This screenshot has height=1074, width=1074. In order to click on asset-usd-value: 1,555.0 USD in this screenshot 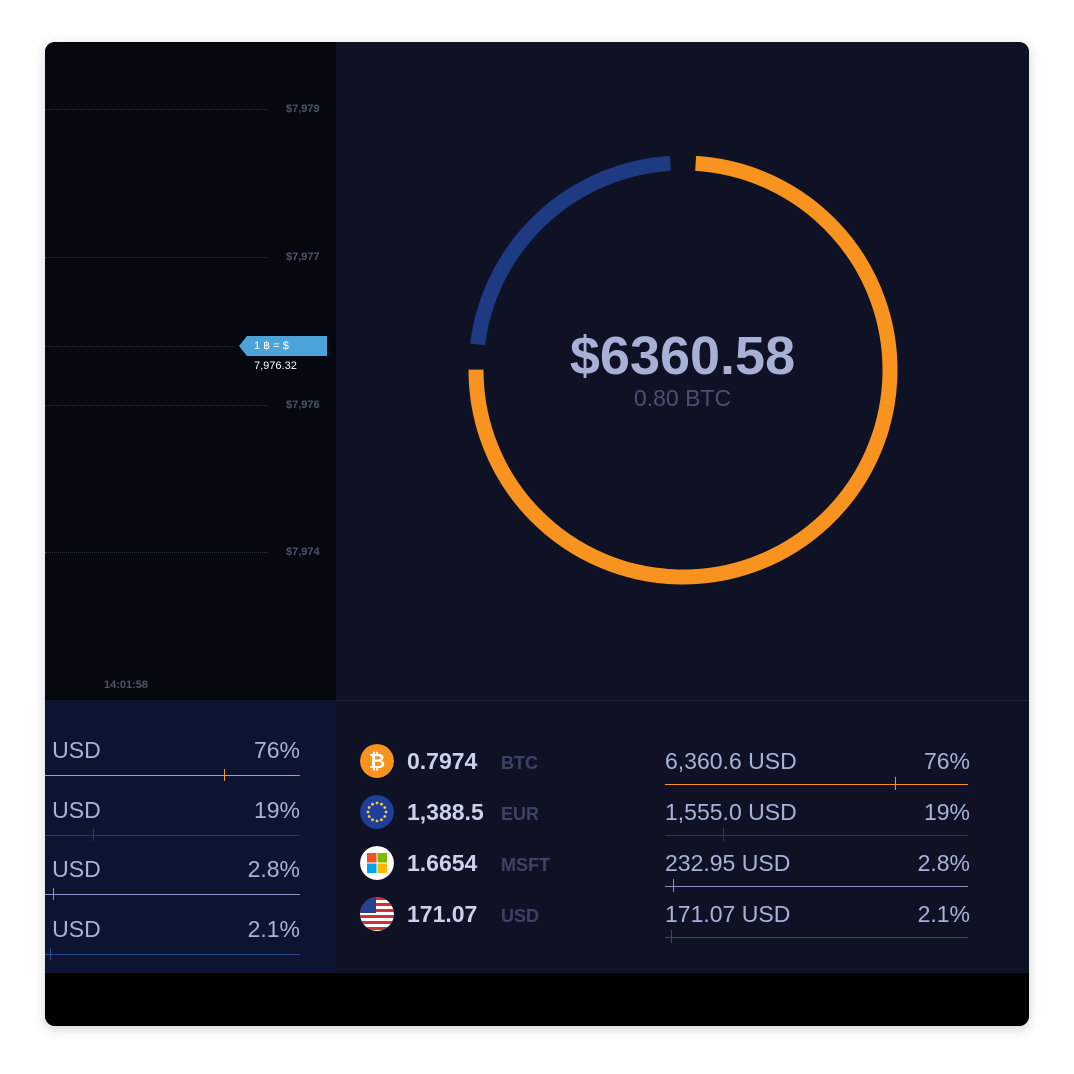, I will do `click(731, 812)`.